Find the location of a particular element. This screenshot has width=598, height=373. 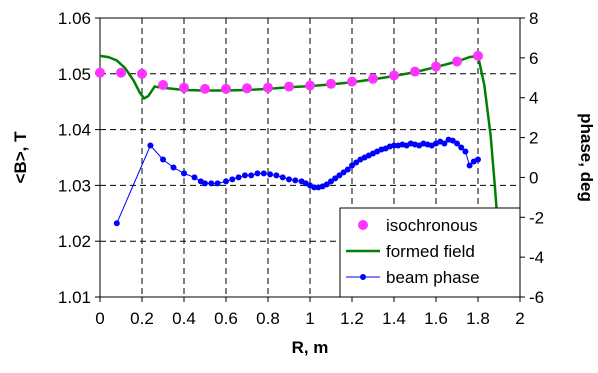

y-left-tick-label: 1.02 is located at coordinates (74, 241).